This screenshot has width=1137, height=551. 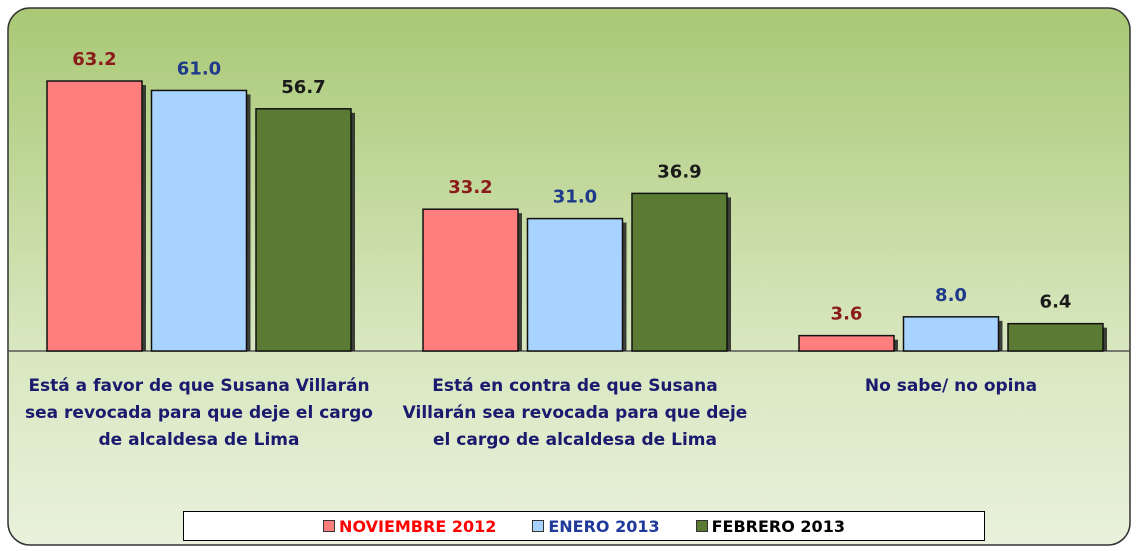 I want to click on data-label: 8.0, so click(x=951, y=295).